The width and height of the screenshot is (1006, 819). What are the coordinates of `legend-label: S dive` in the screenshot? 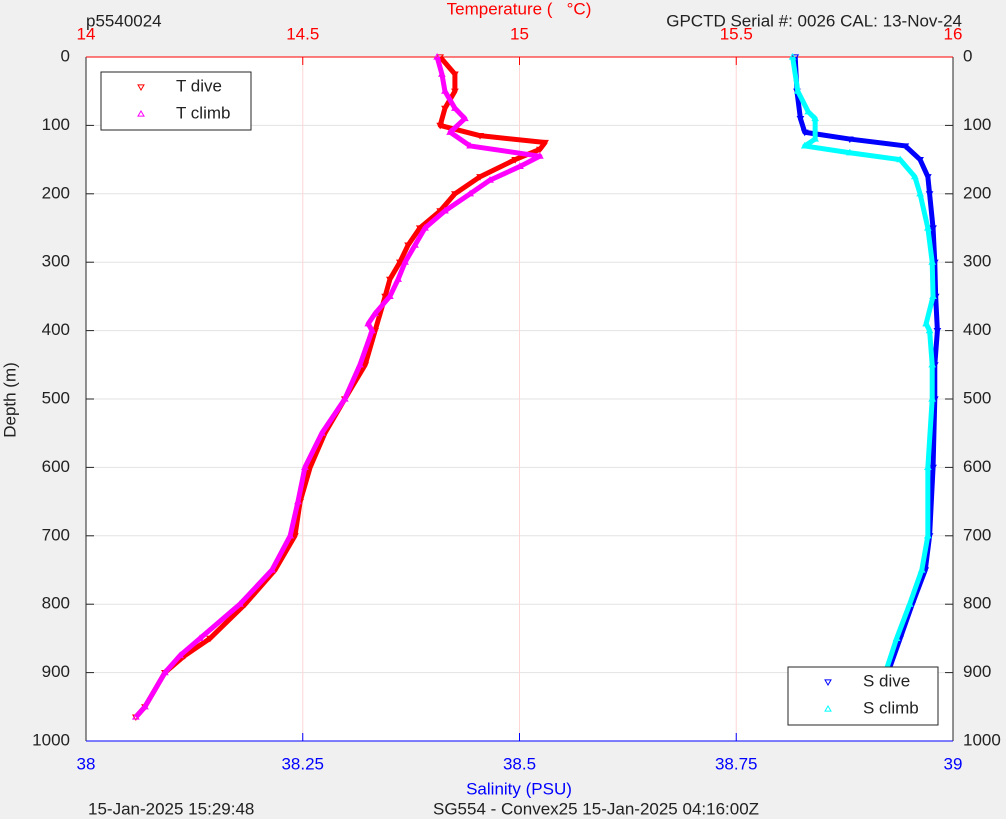 It's located at (886, 680).